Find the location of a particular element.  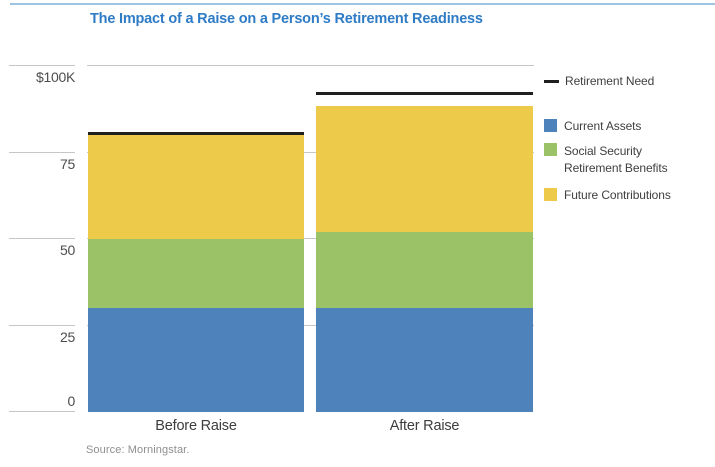

legend-item-current-assets: Current Assets is located at coordinates (627, 126).